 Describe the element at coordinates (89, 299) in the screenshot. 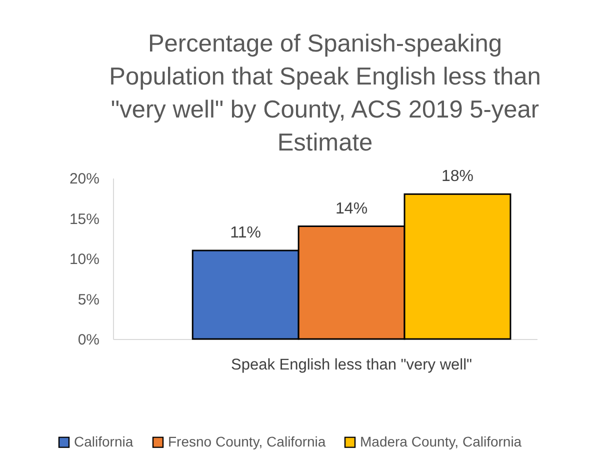

I see `y-tick-label: 5%` at that location.